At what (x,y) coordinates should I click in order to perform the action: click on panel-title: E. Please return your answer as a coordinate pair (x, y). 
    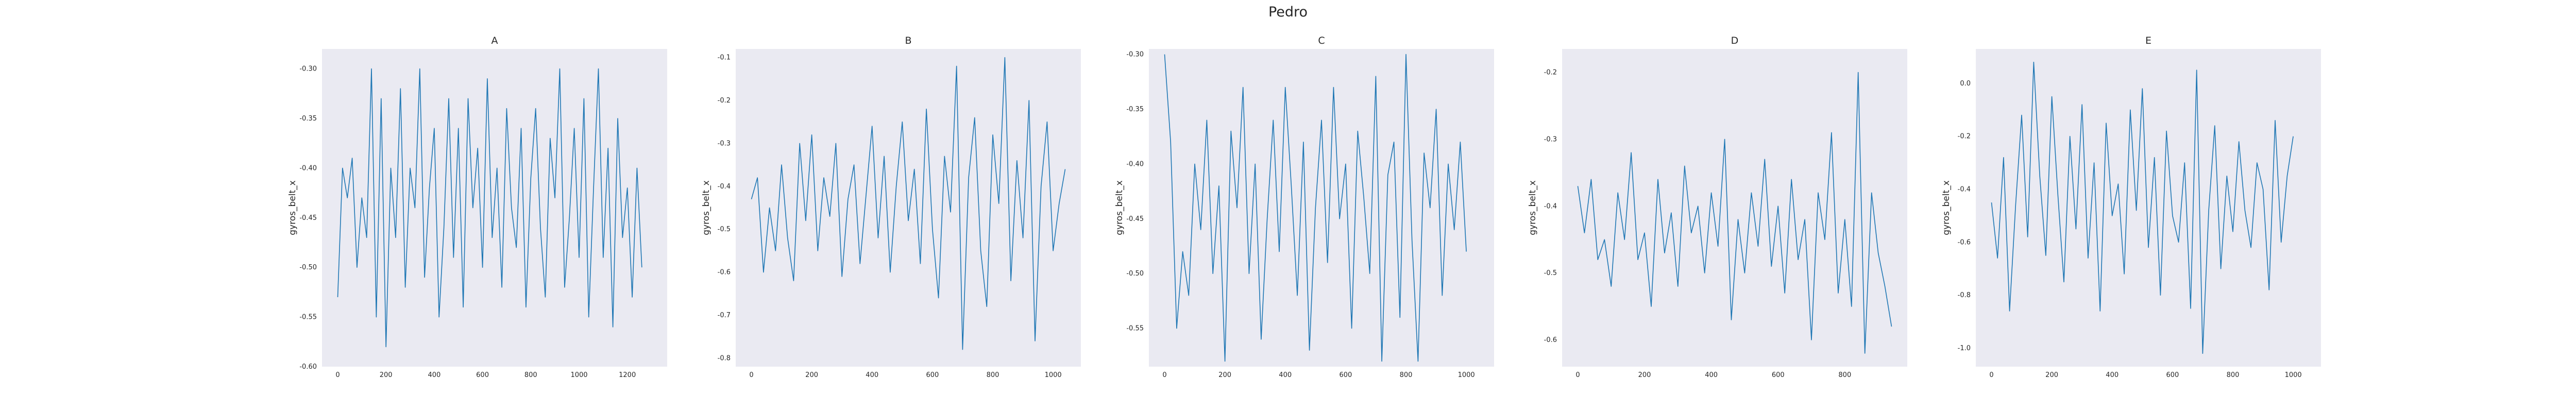
    Looking at the image, I should click on (2148, 41).